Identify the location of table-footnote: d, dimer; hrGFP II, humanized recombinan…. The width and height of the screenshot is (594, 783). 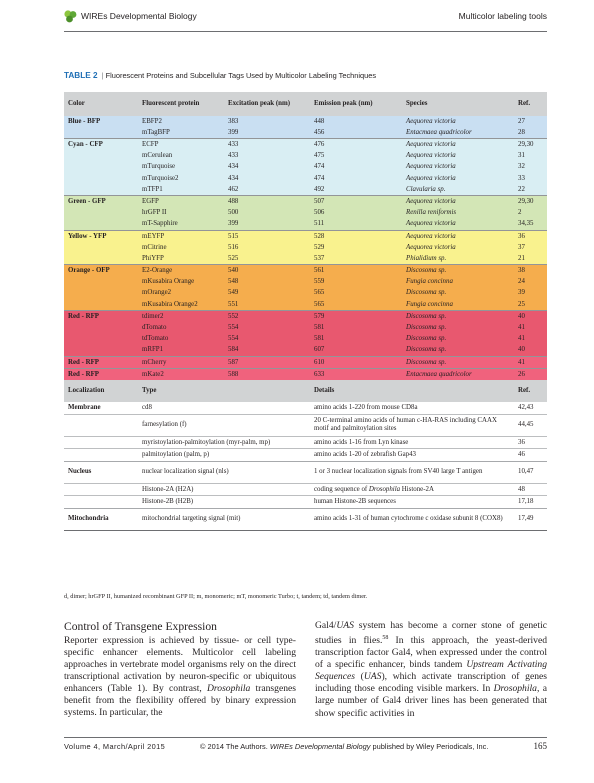
(216, 596).